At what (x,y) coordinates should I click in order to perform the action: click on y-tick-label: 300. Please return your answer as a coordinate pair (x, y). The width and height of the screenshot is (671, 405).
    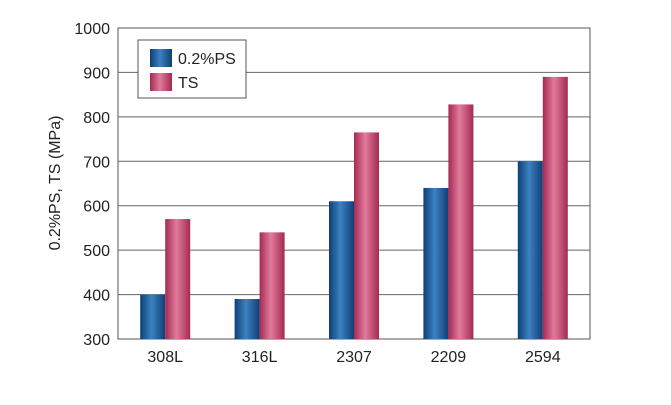
    Looking at the image, I should click on (96, 340).